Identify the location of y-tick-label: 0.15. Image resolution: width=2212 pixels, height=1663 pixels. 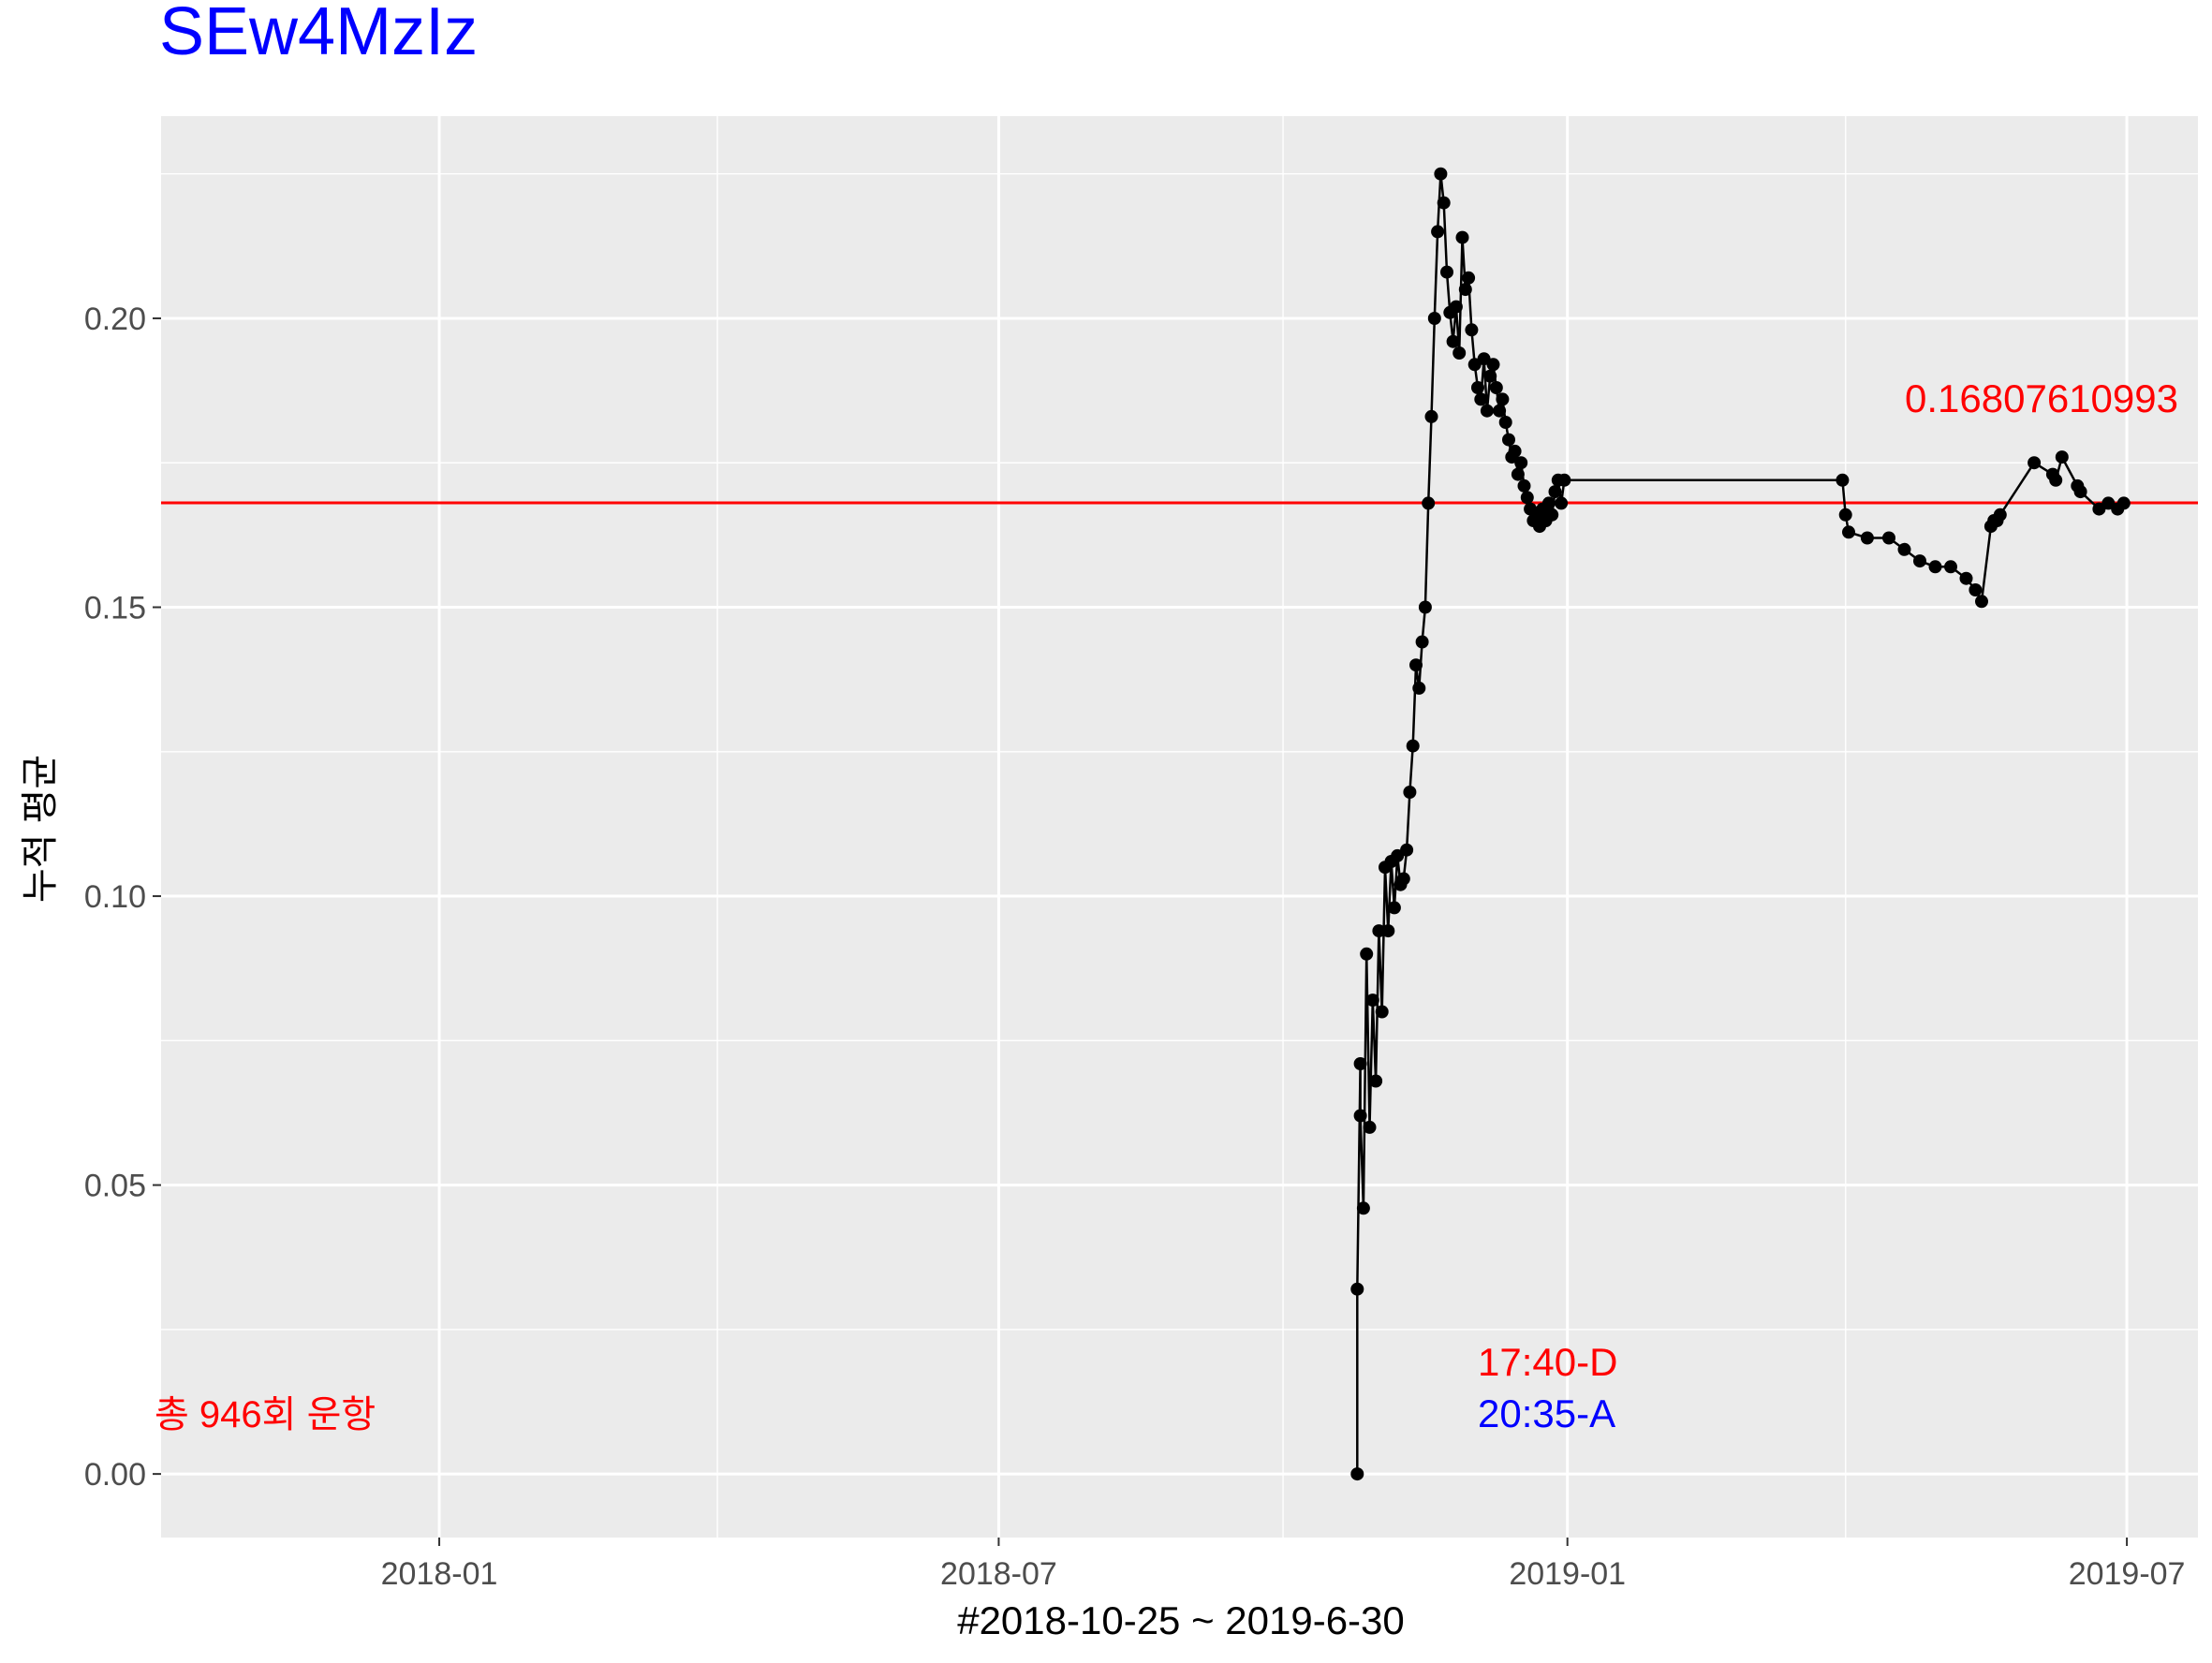
(115, 608).